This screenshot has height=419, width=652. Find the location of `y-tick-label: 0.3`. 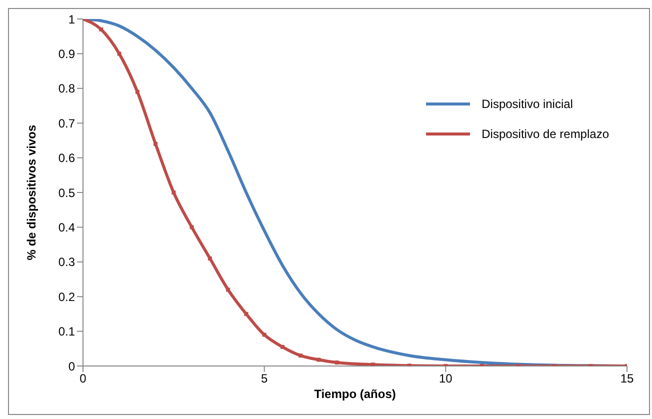

y-tick-label: 0.3 is located at coordinates (67, 262).